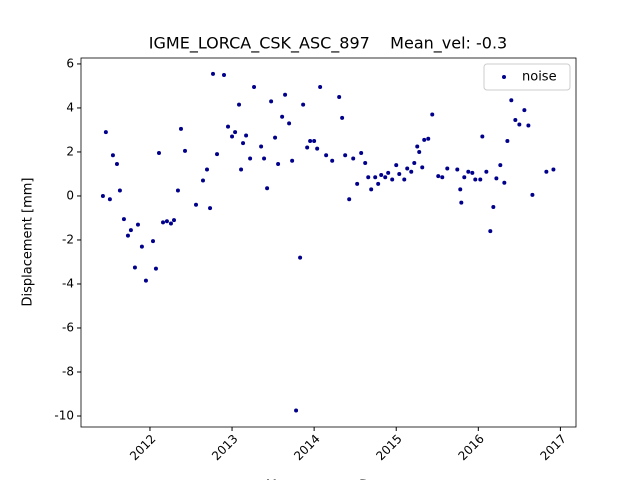 The height and width of the screenshot is (480, 640). Describe the element at coordinates (328, 44) in the screenshot. I see `chart-title: IGME_LORCA_CSK_ASC_897 Mean_vel: -0.3` at that location.